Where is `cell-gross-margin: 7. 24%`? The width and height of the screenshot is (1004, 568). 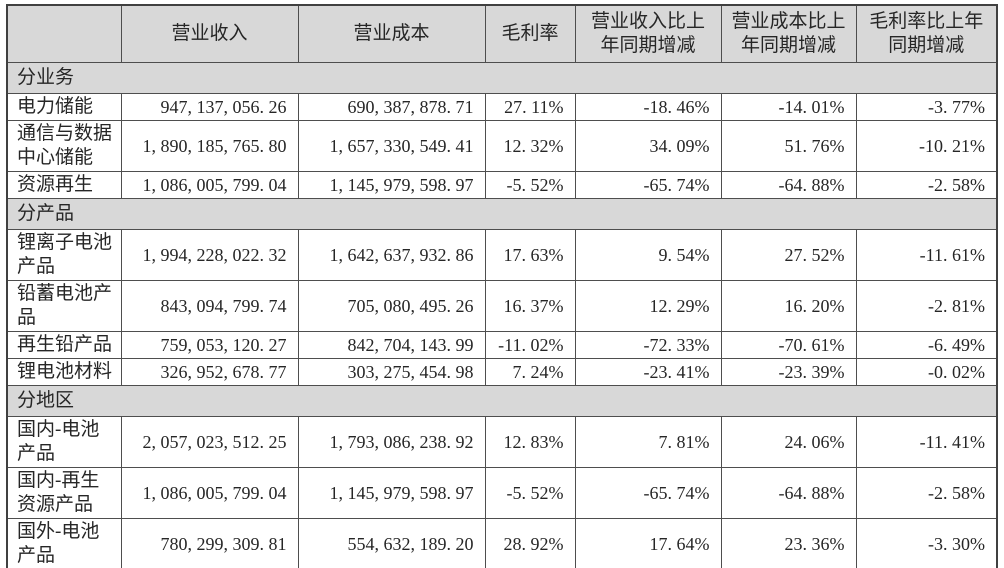 cell-gross-margin: 7. 24% is located at coordinates (530, 372).